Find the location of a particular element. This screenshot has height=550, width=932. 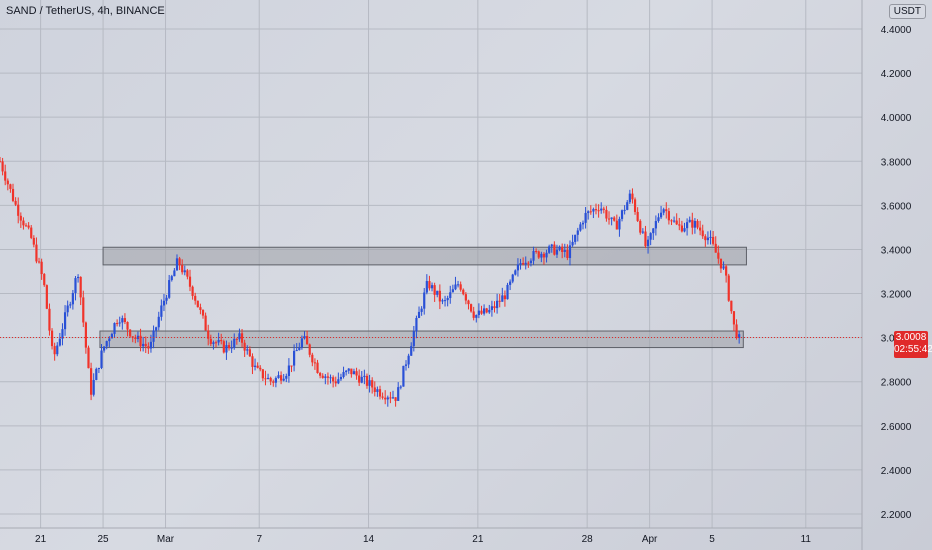

y-tick-label: 2.2000 is located at coordinates (896, 515).